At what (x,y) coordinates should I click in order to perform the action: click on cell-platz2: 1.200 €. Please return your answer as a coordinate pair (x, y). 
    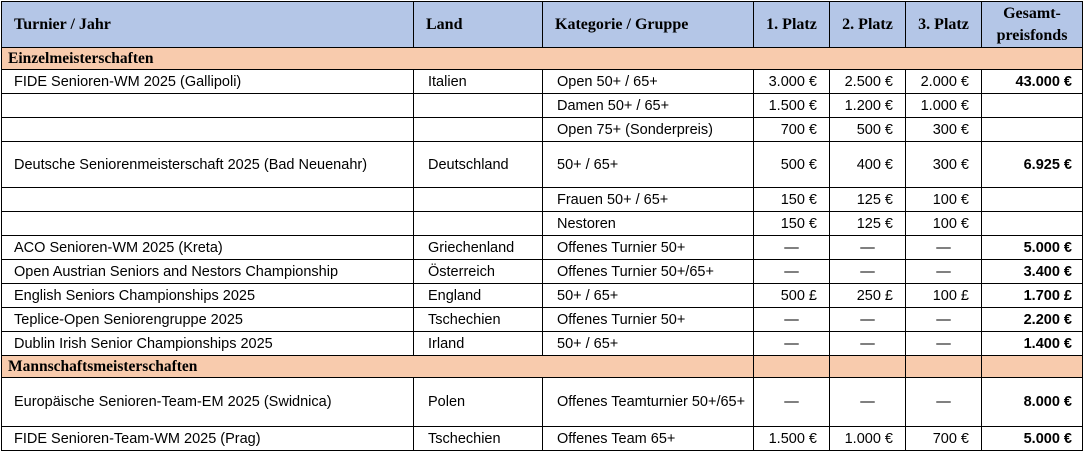
    Looking at the image, I should click on (867, 105).